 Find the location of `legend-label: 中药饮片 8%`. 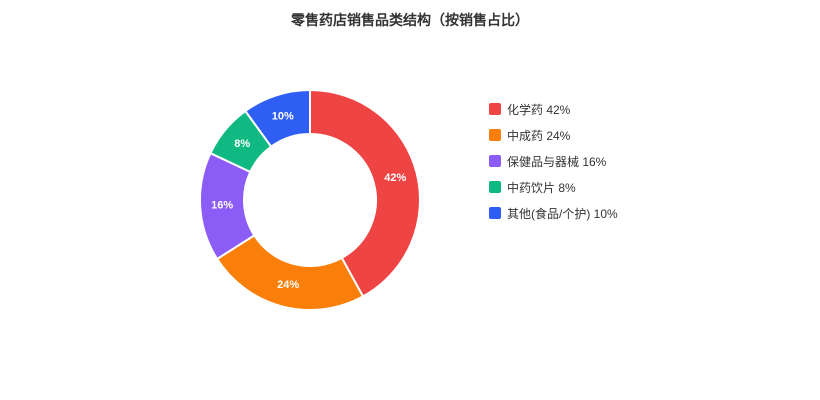

legend-label: 中药饮片 8% is located at coordinates (541, 187).